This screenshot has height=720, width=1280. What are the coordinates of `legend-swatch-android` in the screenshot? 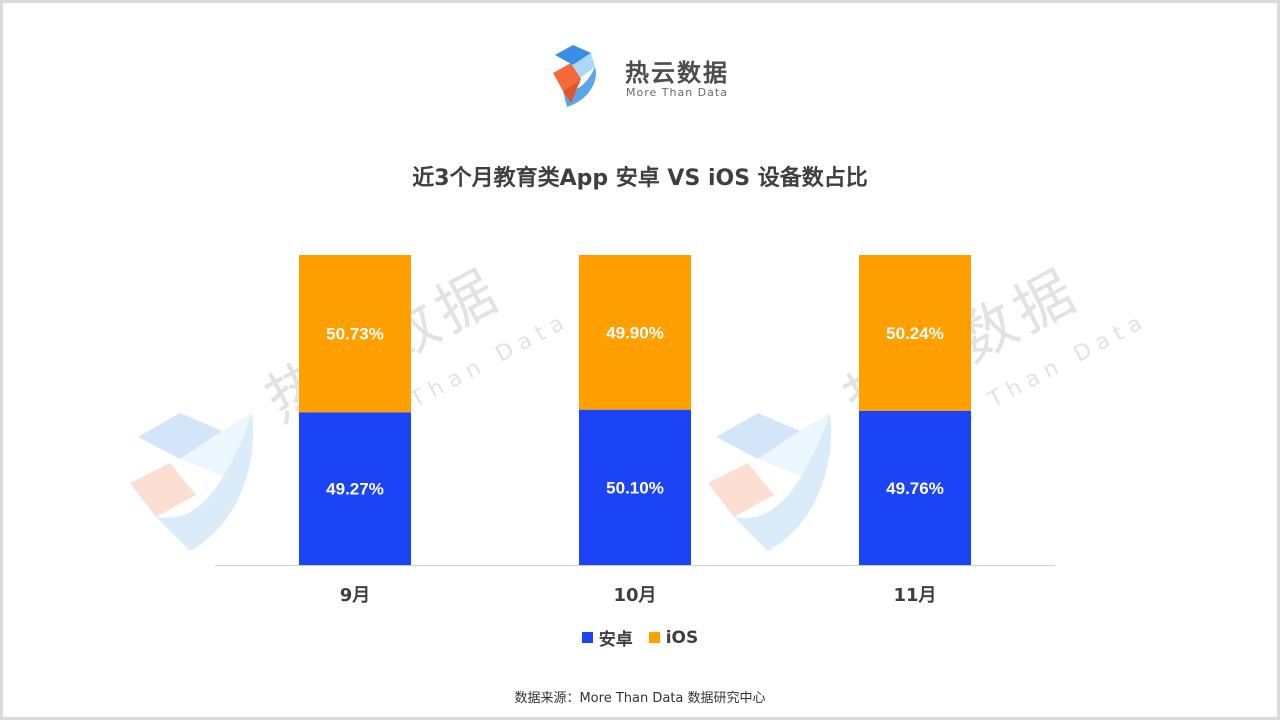 It's located at (587, 637).